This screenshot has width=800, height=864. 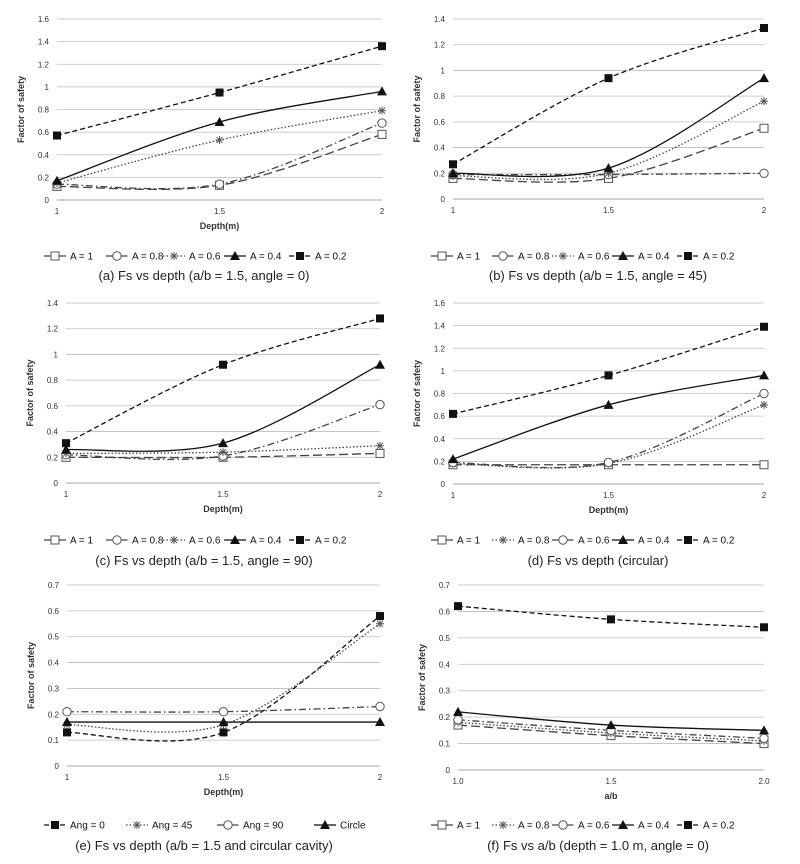 I want to click on y-tick-label: 0.7, so click(x=445, y=585).